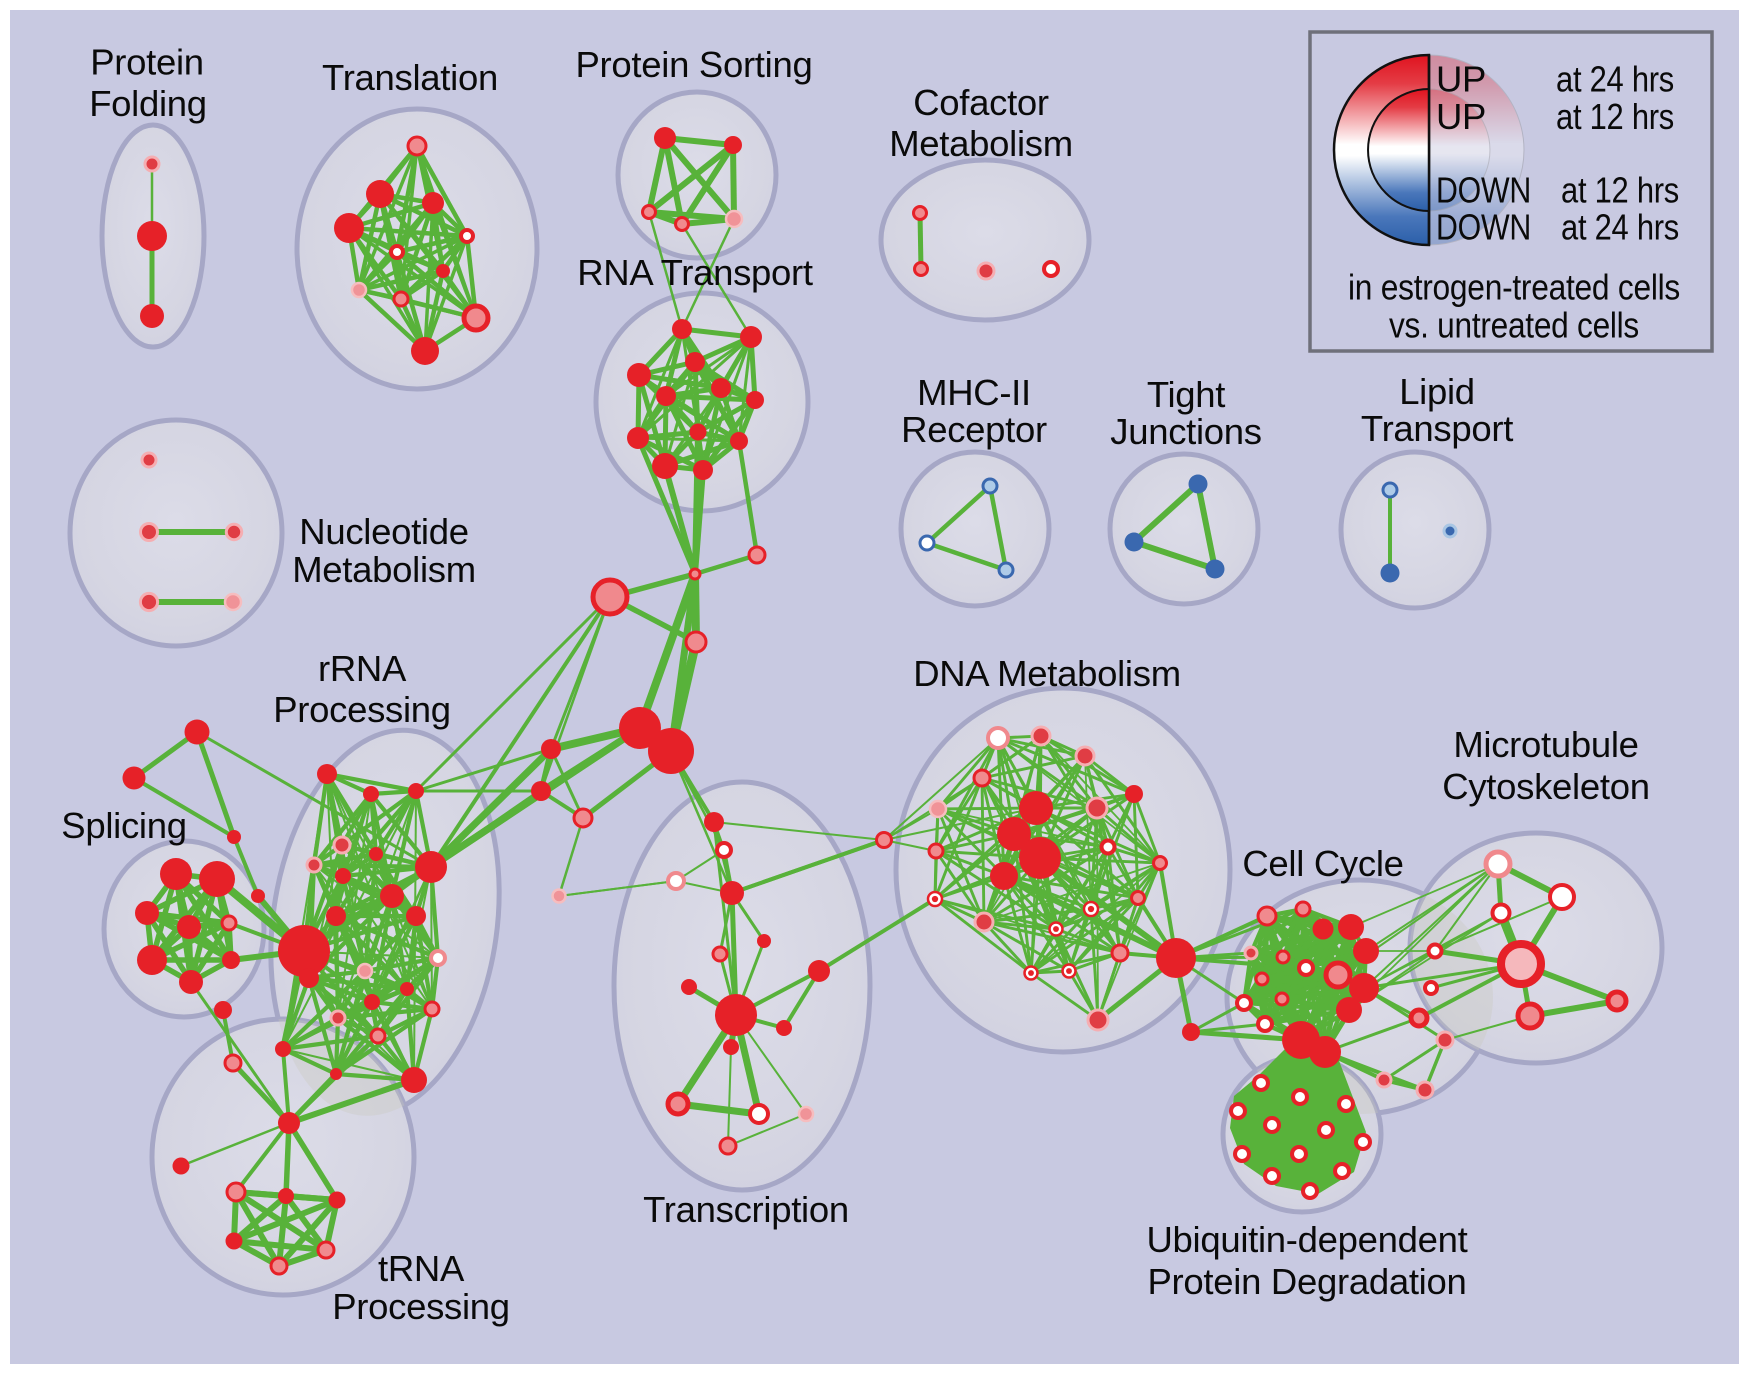  I want to click on svg-text: MHC-II, so click(974, 392).